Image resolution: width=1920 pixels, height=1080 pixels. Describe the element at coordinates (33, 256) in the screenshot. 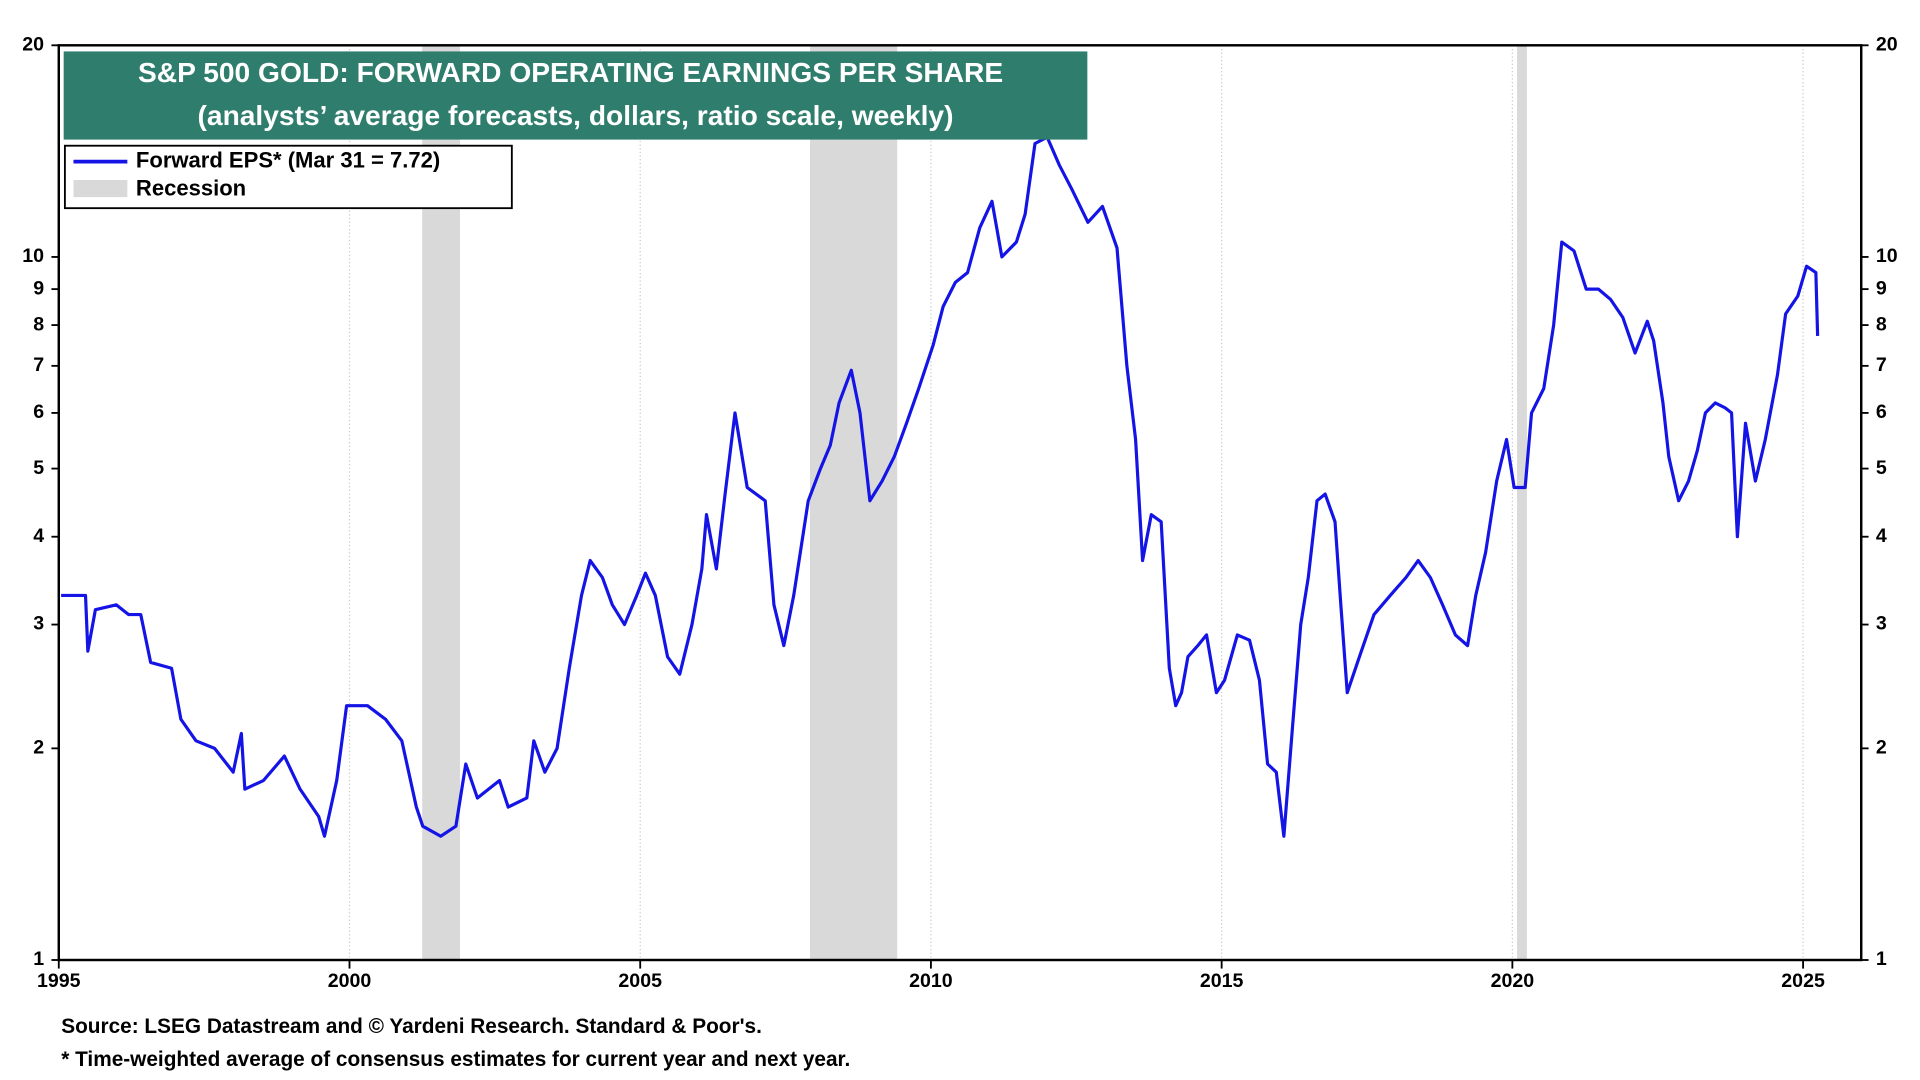

I see `y-tick-label: 10` at that location.